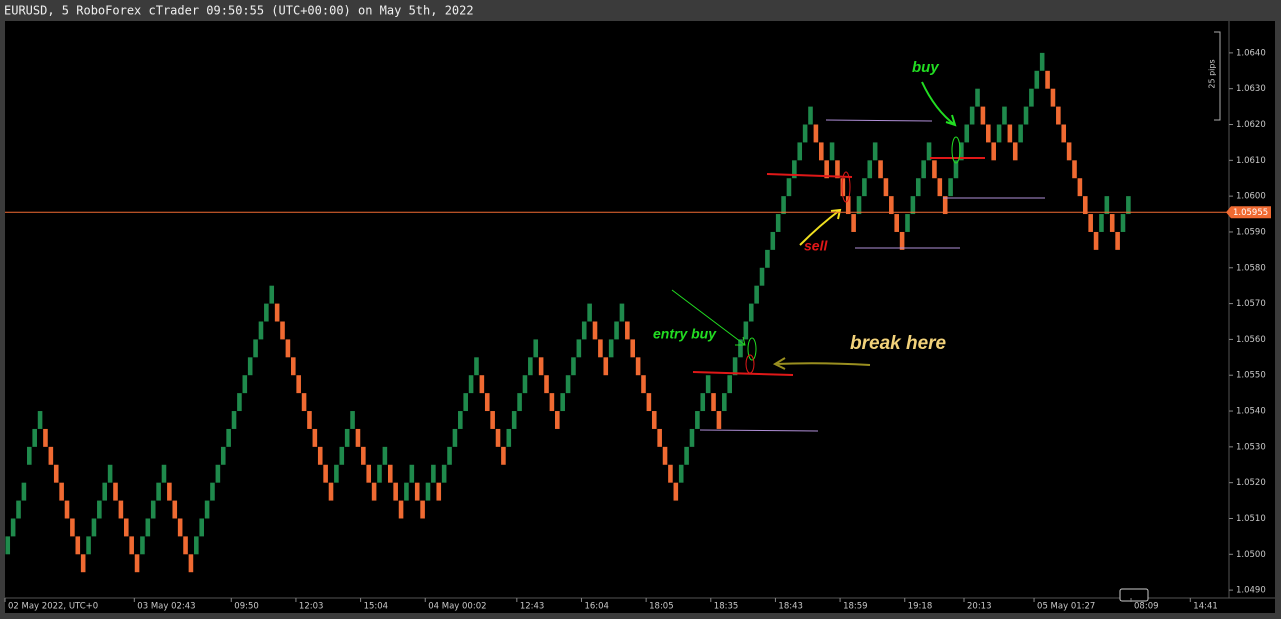 The image size is (1281, 619). What do you see at coordinates (661, 607) in the screenshot?
I see `x-tick-label: 18:05` at bounding box center [661, 607].